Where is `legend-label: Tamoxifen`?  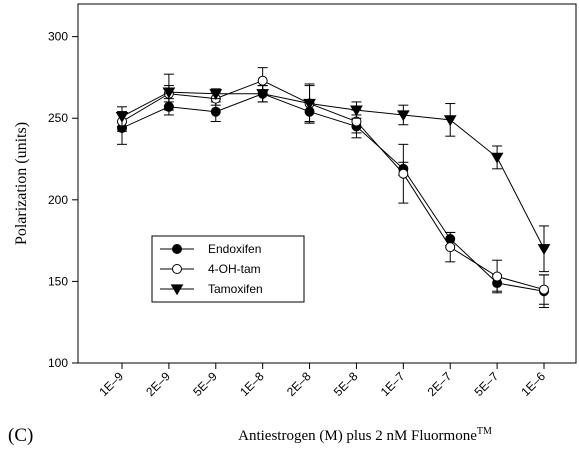
legend-label: Tamoxifen is located at coordinates (235, 289).